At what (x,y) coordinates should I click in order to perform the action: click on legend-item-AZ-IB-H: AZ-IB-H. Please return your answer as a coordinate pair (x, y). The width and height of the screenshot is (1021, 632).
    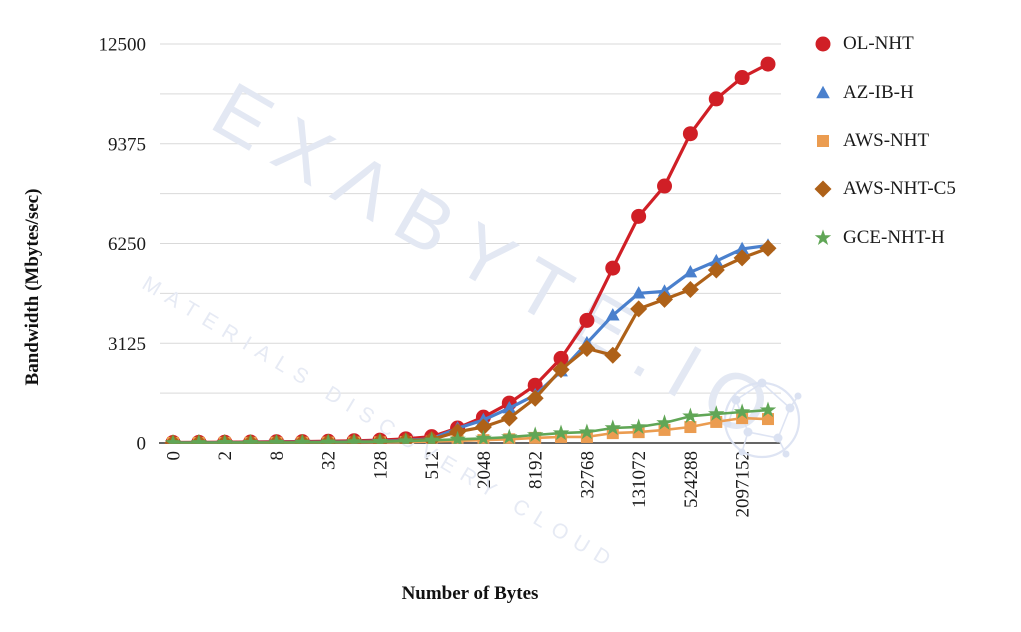
    Looking at the image, I should click on (883, 92).